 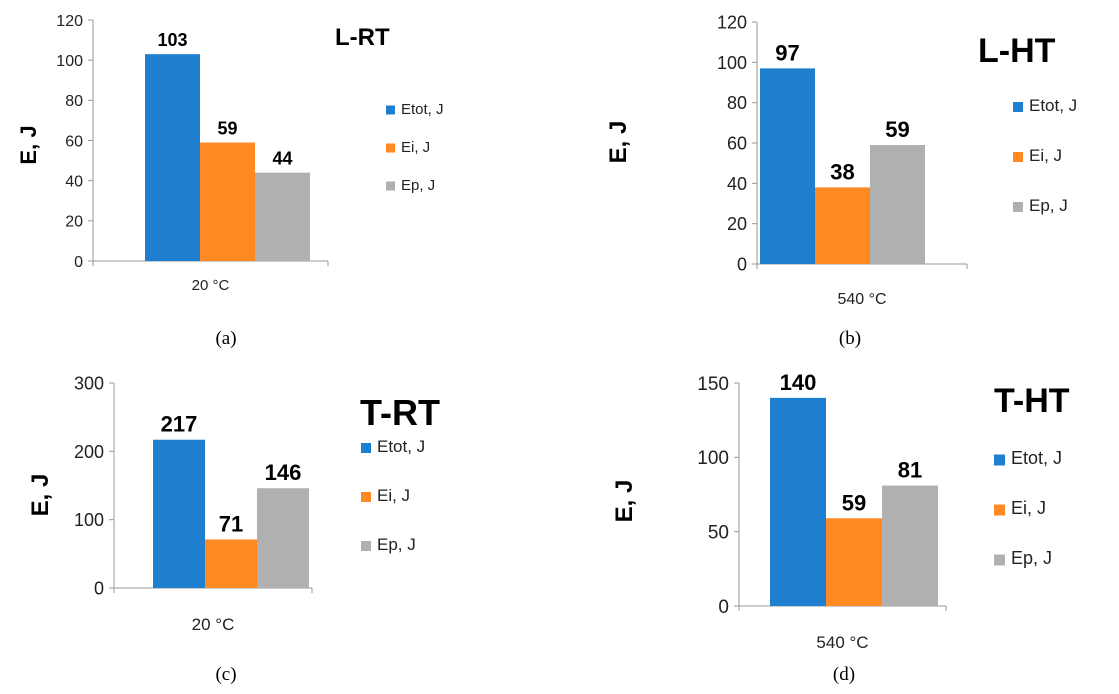 What do you see at coordinates (89, 383) in the screenshot?
I see `y-tick-label: 300` at bounding box center [89, 383].